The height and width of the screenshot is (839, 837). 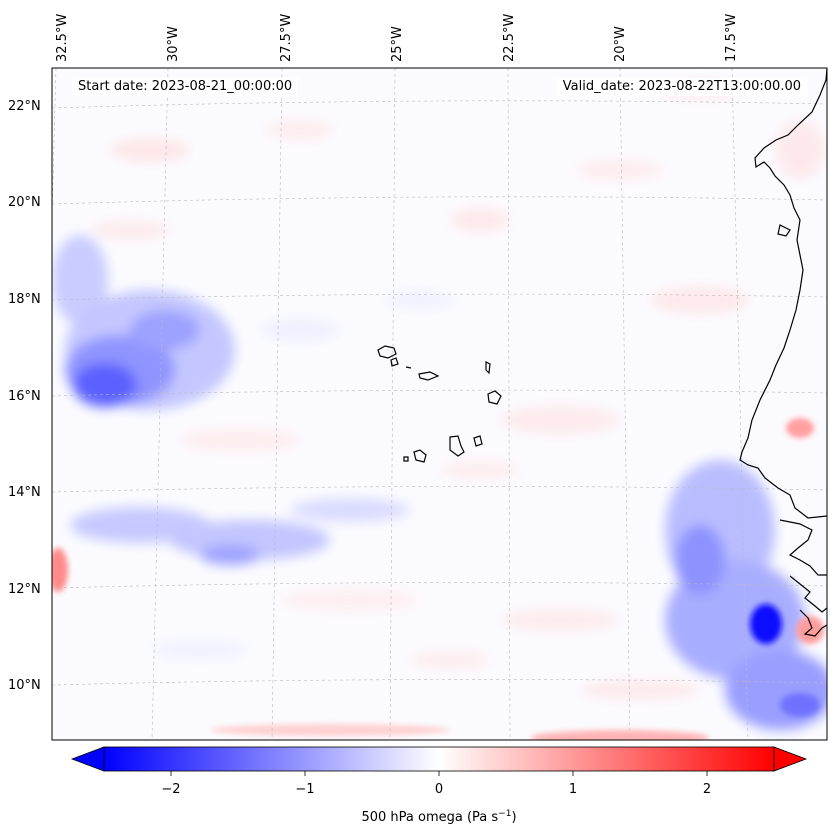 What do you see at coordinates (185, 87) in the screenshot?
I see `start-date-label: Start date: 2023-08-21_00:00:00` at bounding box center [185, 87].